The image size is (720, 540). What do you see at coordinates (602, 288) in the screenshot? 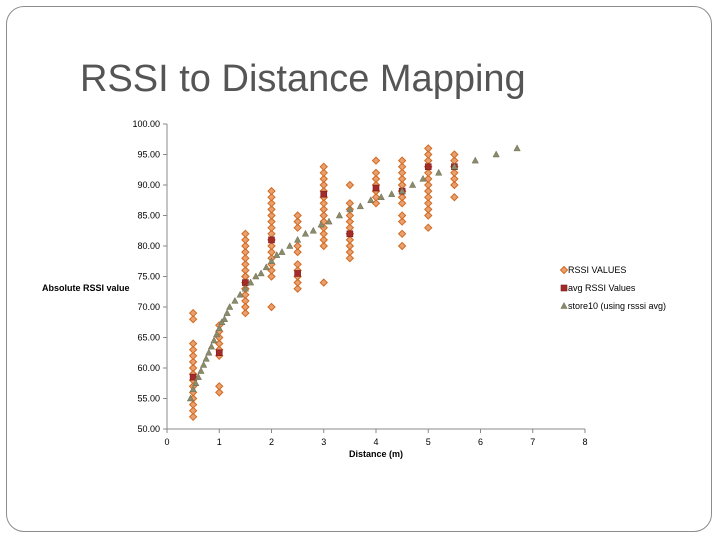
I see `legend-label-2: avg RSSI Values` at bounding box center [602, 288].